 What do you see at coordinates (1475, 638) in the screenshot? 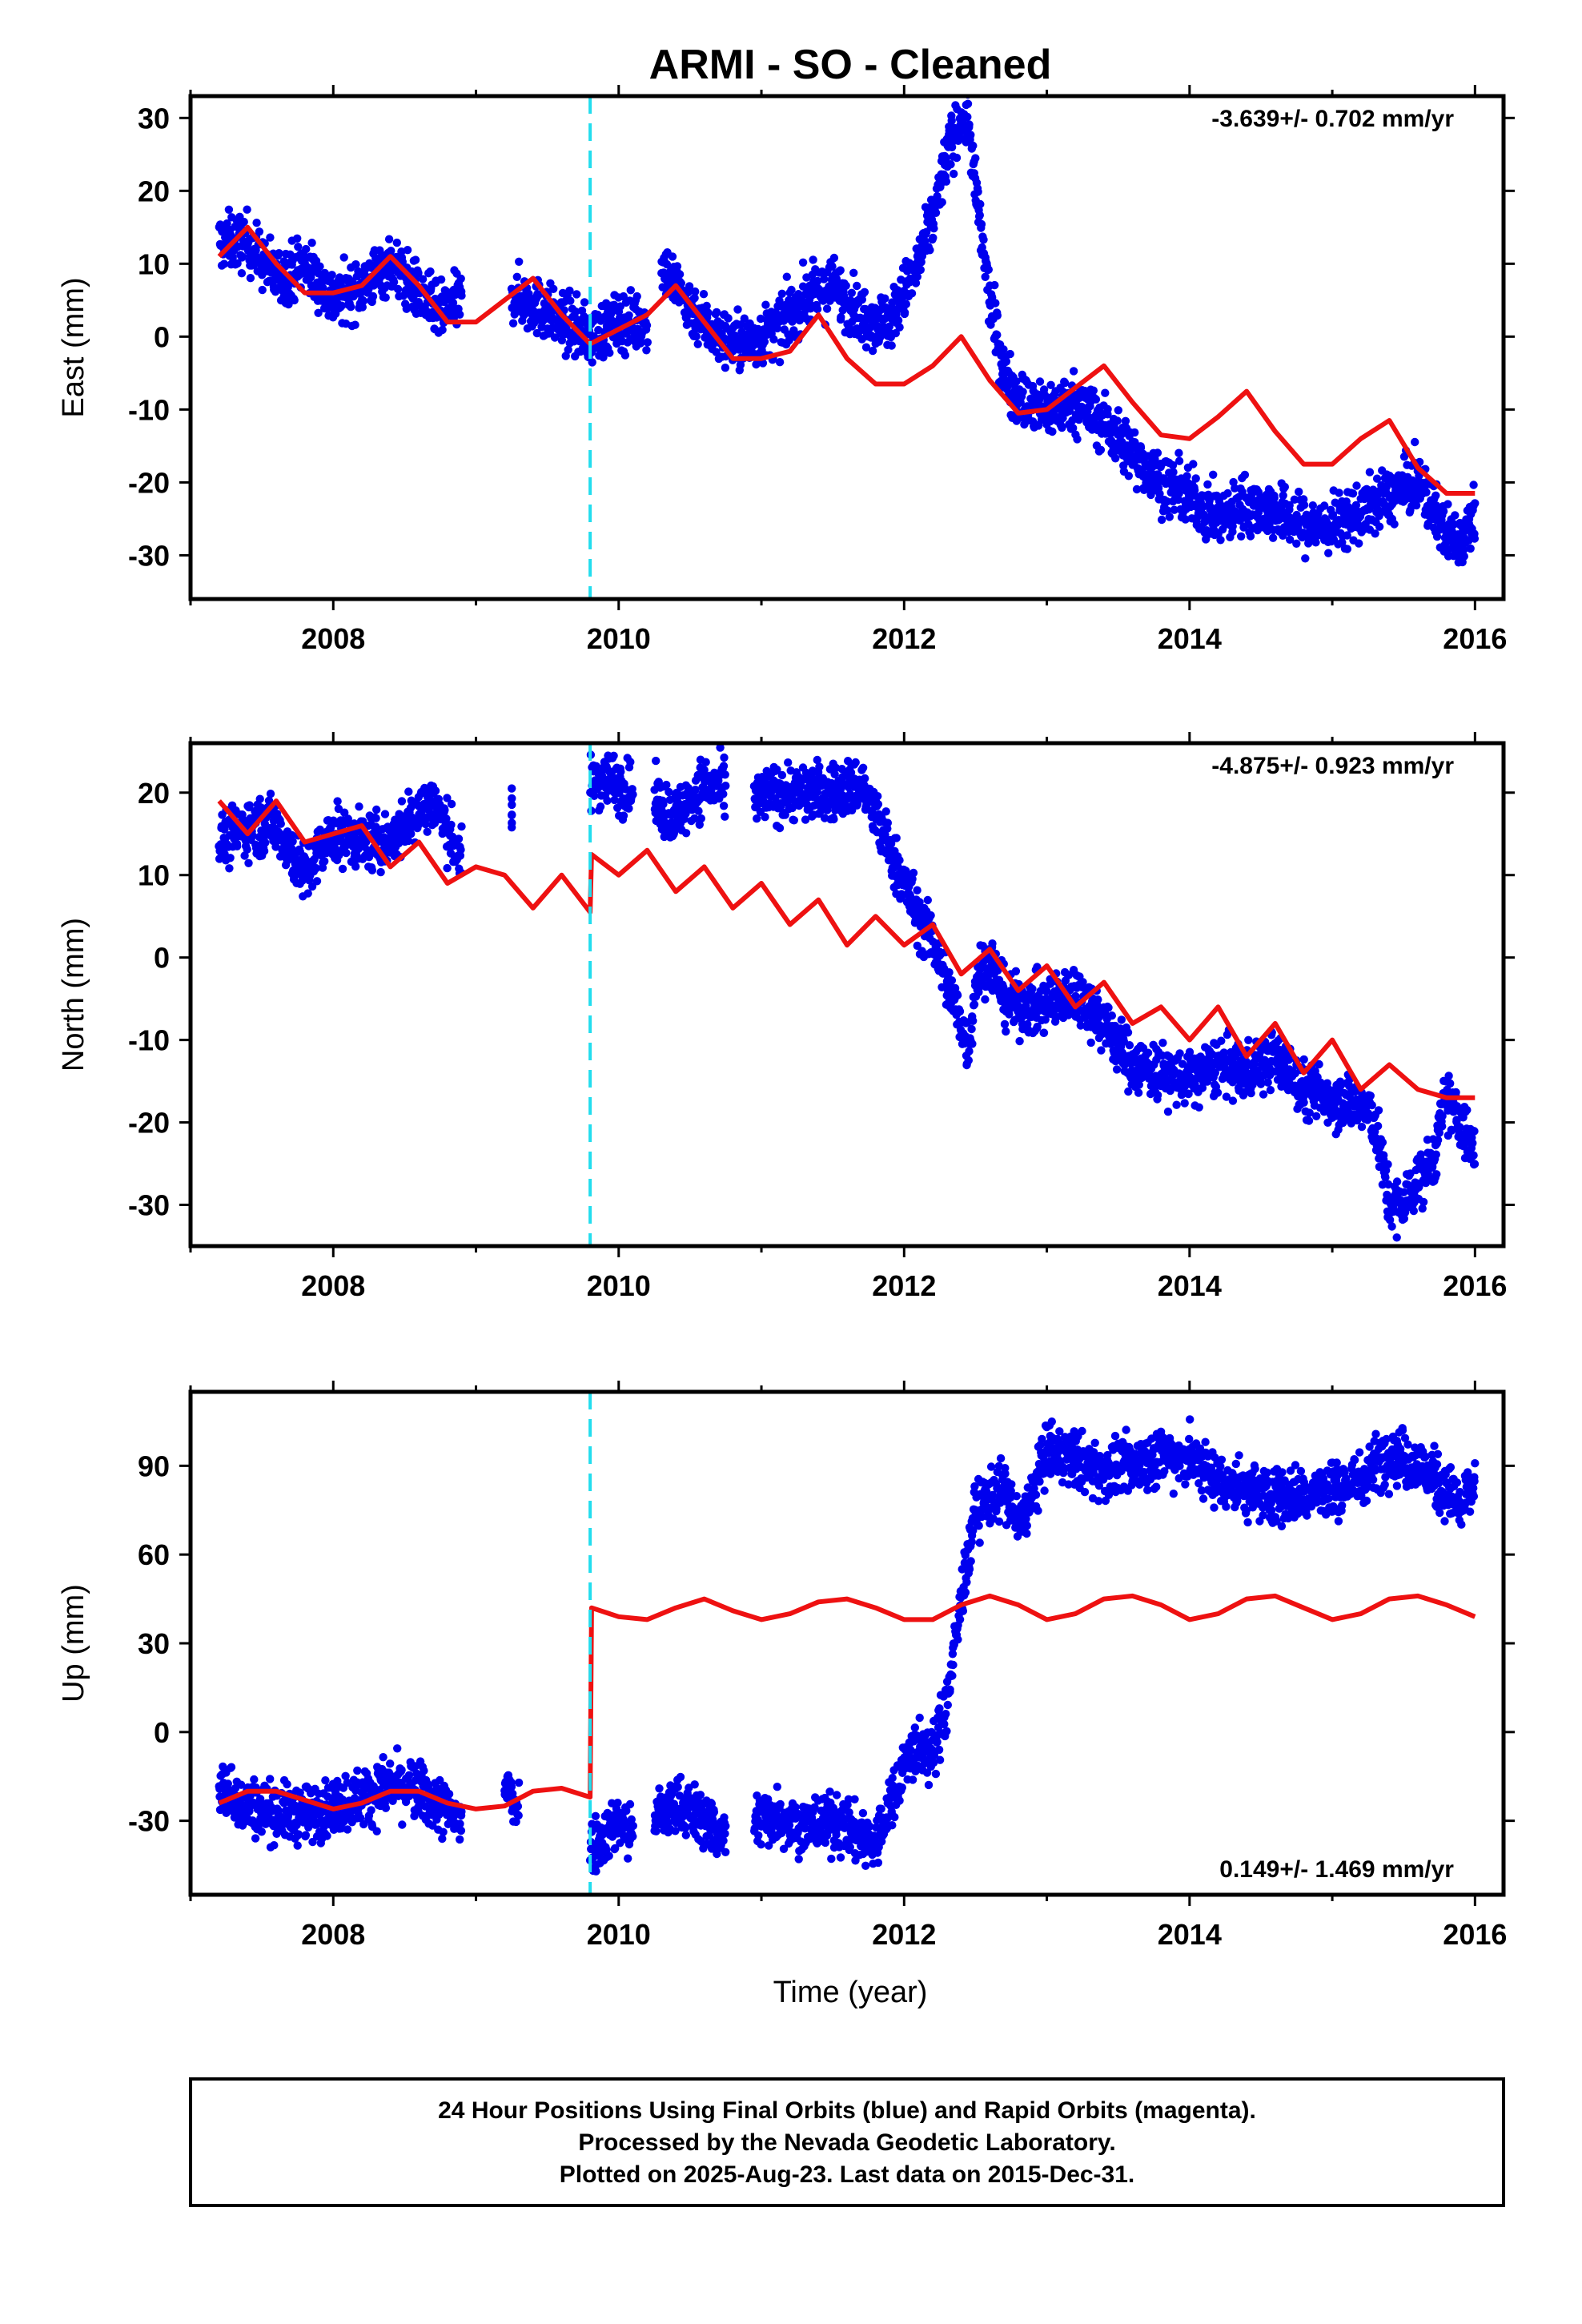
I see `x-tick-label: 2016` at bounding box center [1475, 638].